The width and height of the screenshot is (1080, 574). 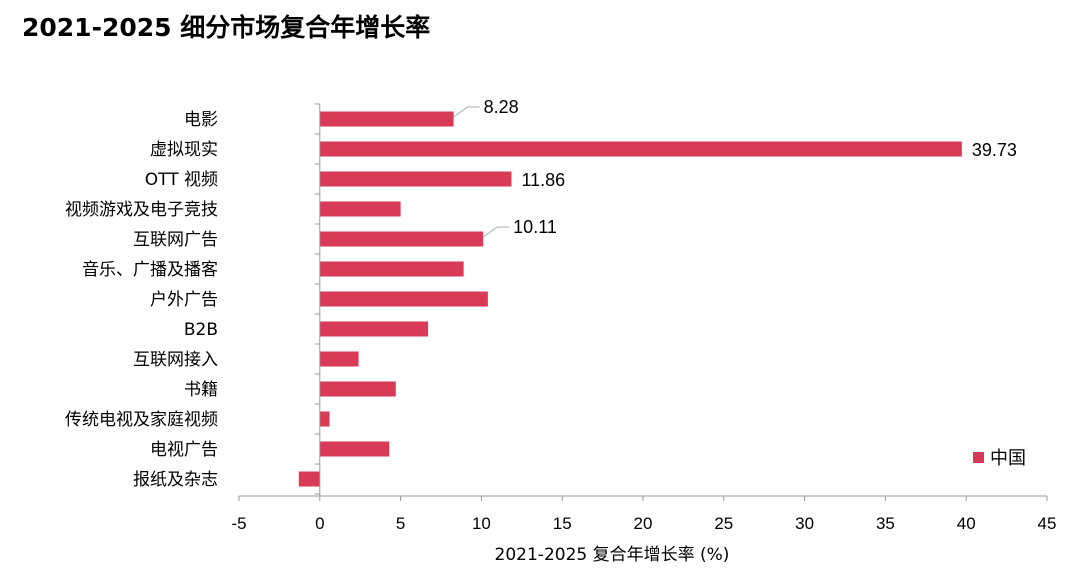 I want to click on page-title: 2021-2025 细分市场复合年增长率, so click(x=226, y=27).